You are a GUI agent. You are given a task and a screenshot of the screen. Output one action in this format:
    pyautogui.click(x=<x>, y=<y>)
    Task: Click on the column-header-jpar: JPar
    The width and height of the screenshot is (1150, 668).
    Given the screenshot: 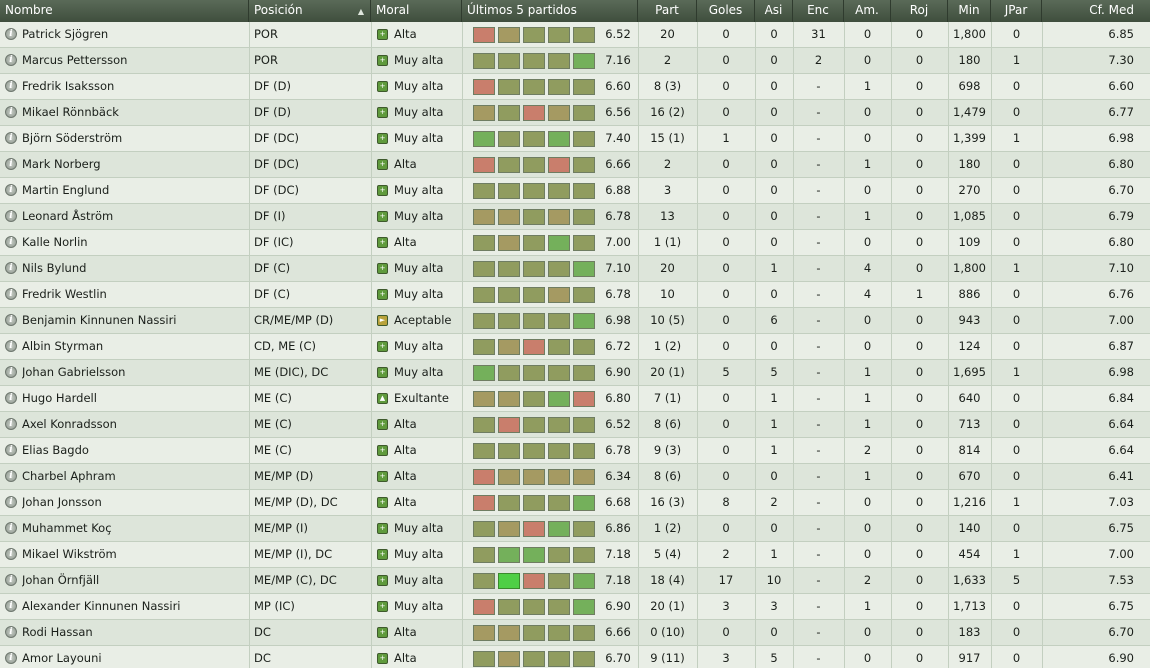 What is the action you would take?
    pyautogui.click(x=1016, y=11)
    